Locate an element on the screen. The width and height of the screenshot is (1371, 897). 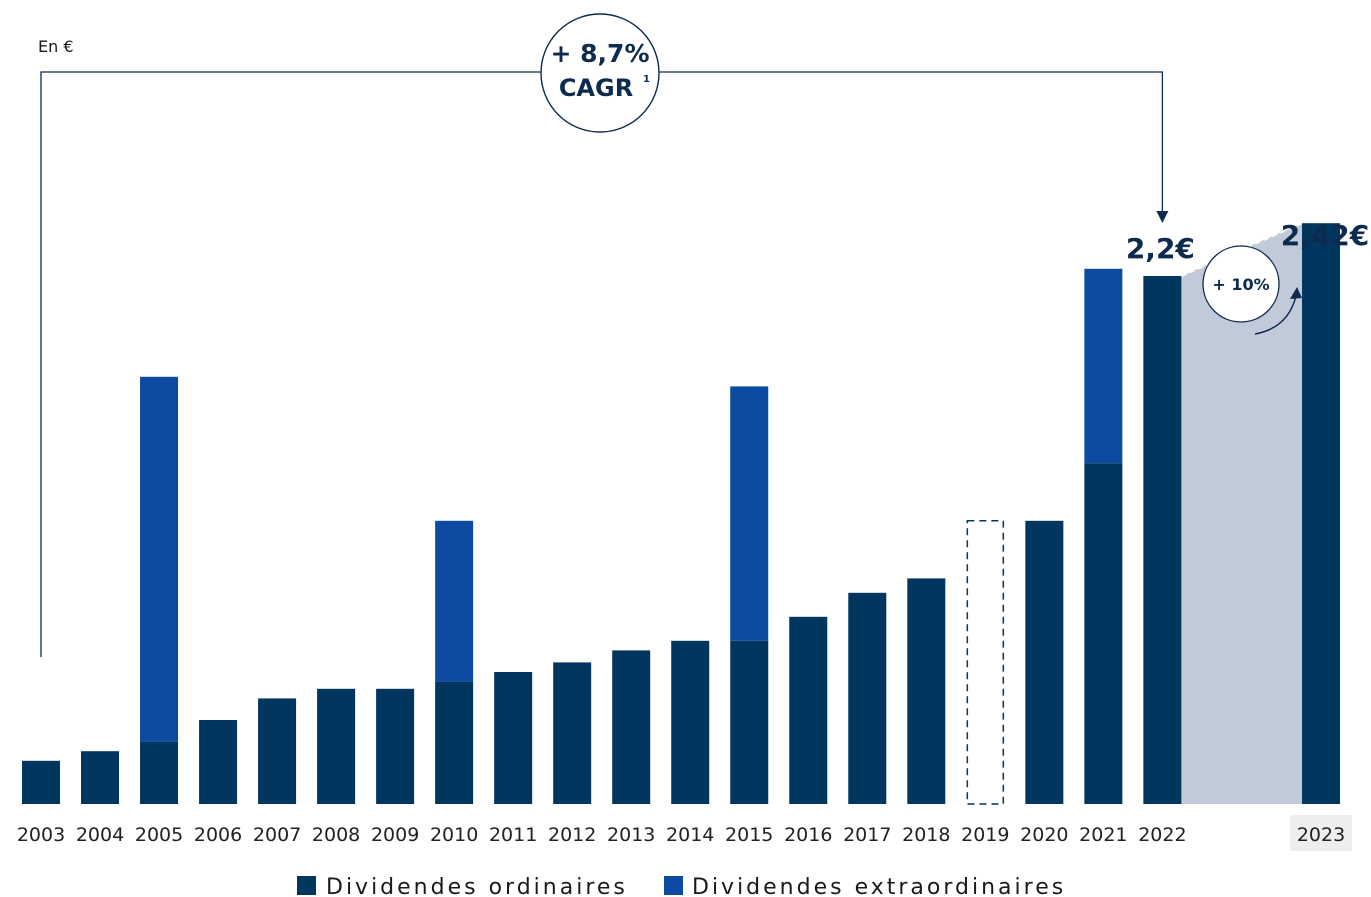
tick-label-2008: 2008 is located at coordinates (336, 835).